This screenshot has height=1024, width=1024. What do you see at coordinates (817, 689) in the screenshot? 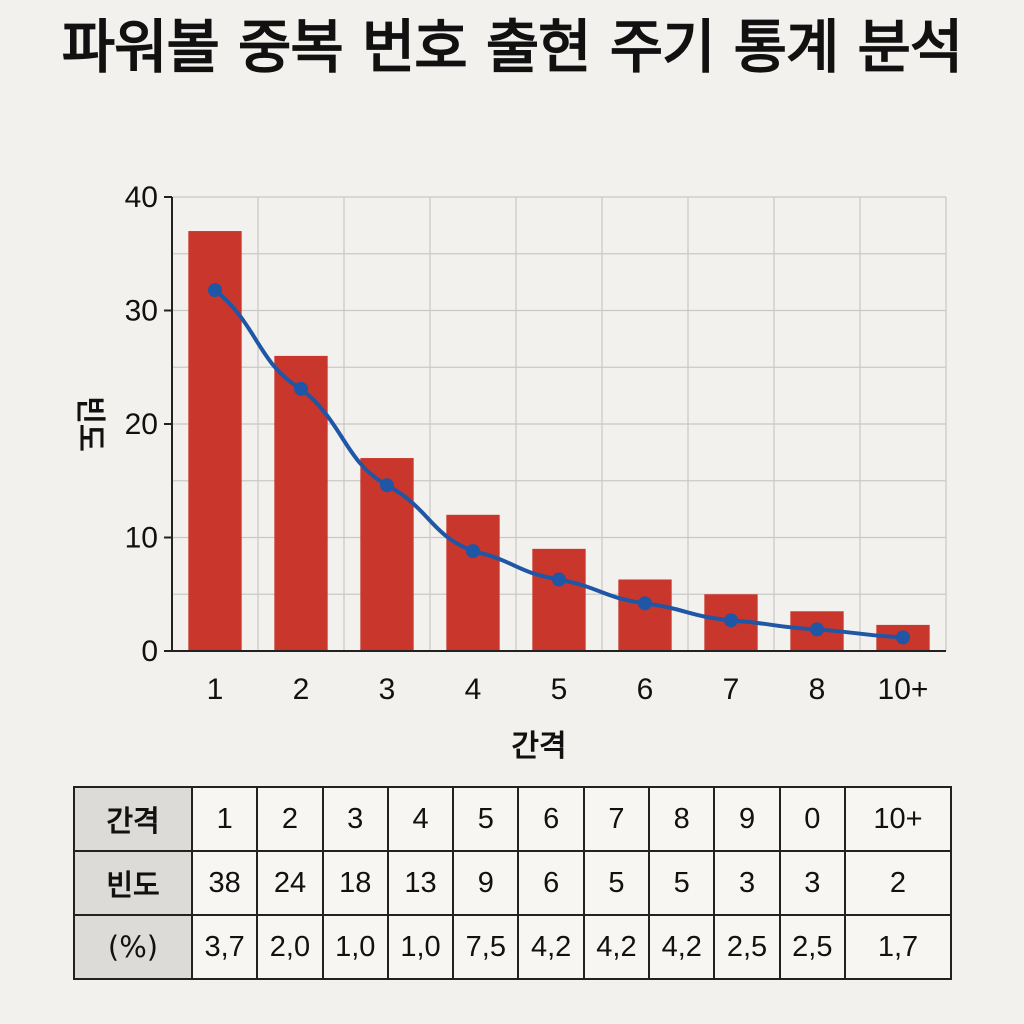
I see `x-tick-label: 8` at bounding box center [817, 689].